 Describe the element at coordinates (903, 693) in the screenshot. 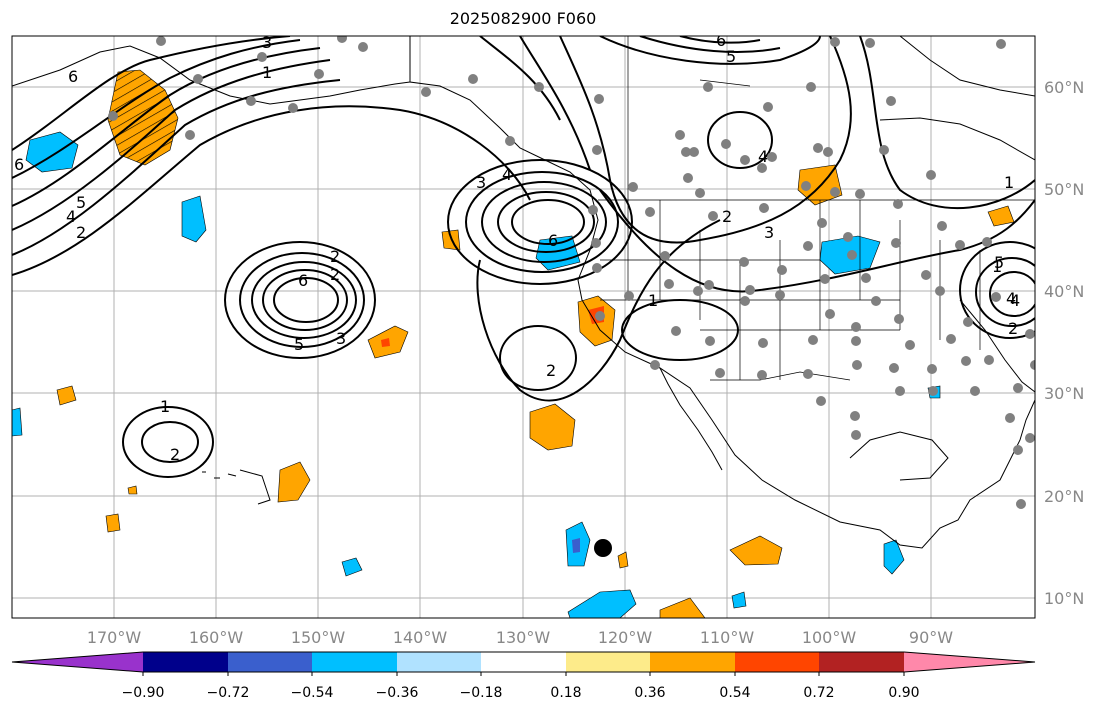

I see `colorbar-tick: 0.90` at that location.